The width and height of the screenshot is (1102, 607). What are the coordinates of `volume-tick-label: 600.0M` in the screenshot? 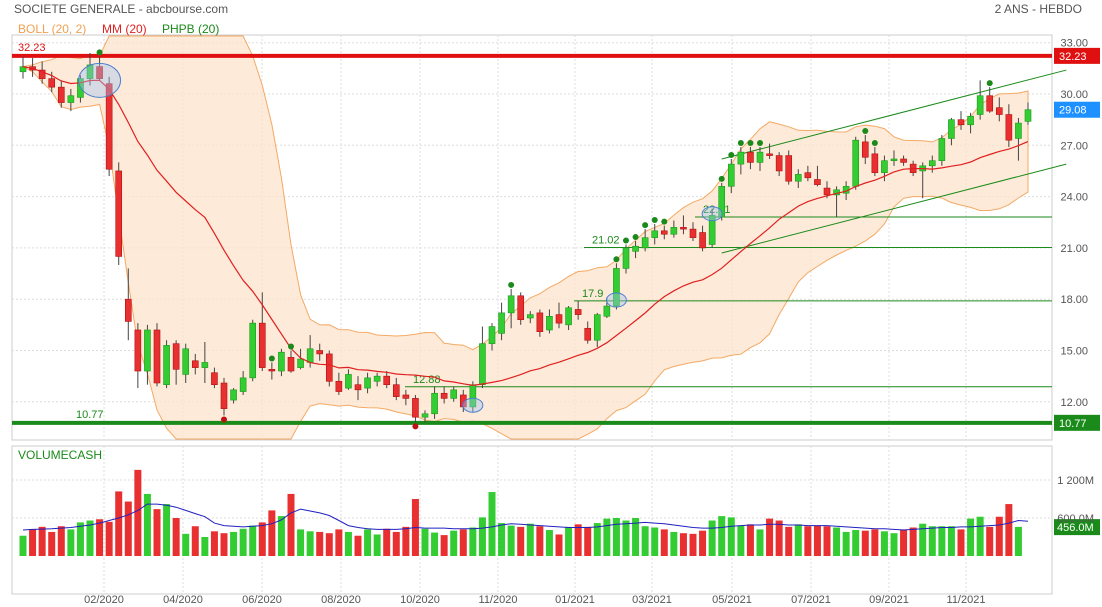 It's located at (1075, 519).